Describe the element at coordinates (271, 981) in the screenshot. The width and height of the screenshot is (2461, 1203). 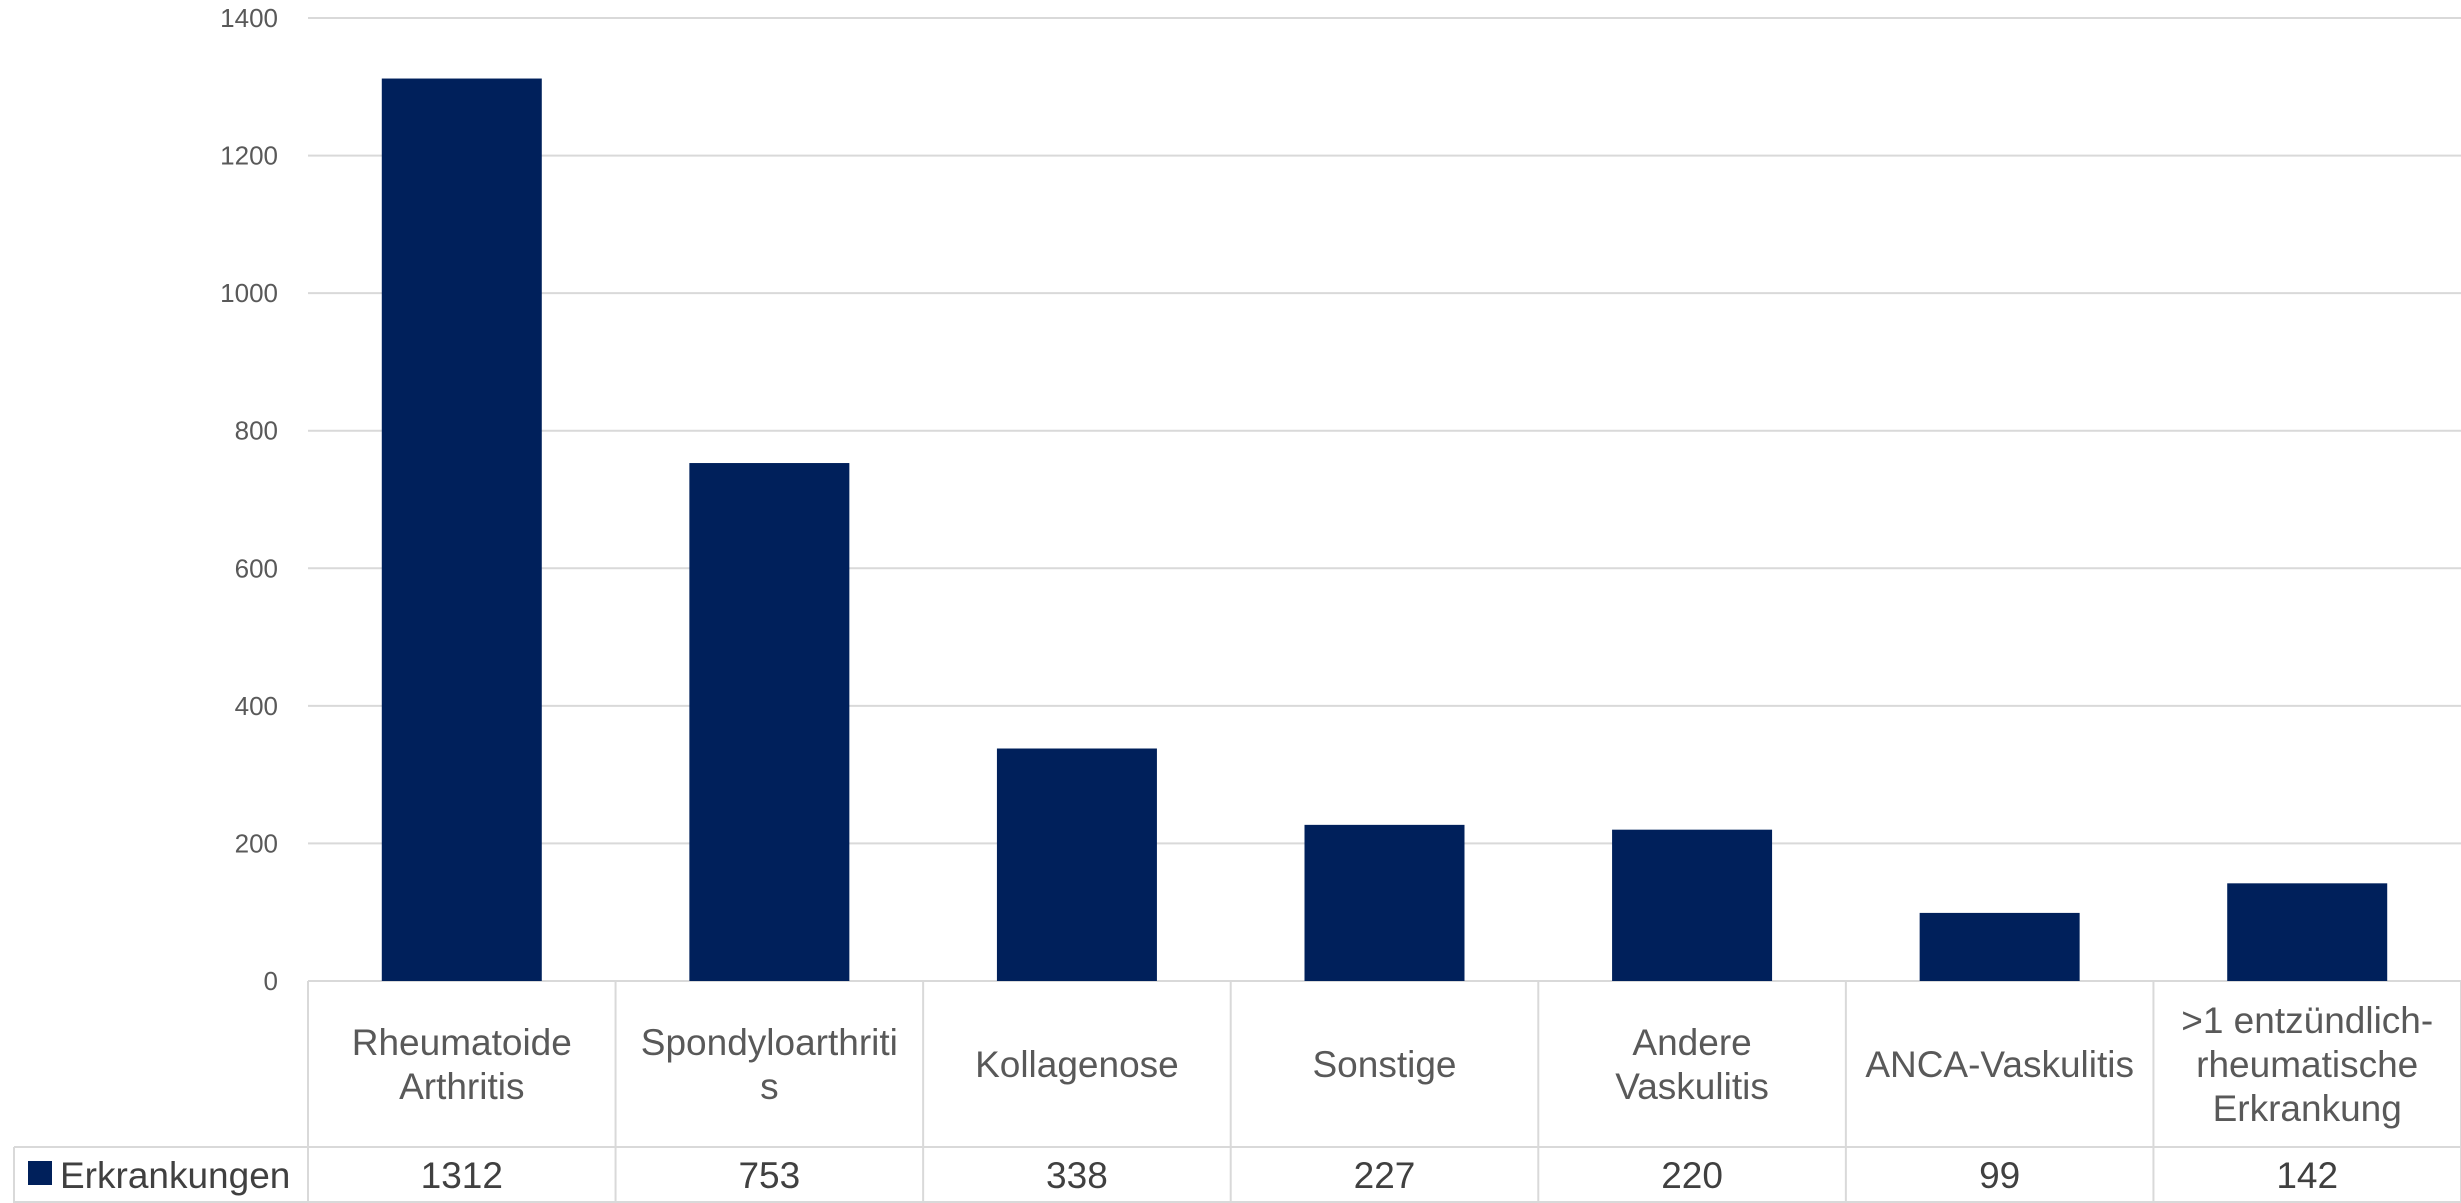
I see `y-tick-label: 0` at that location.